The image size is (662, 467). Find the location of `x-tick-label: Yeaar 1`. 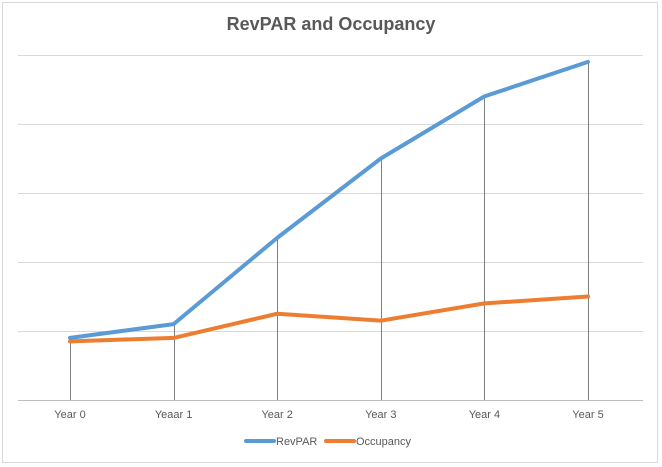

x-tick-label: Yeaar 1 is located at coordinates (174, 415).